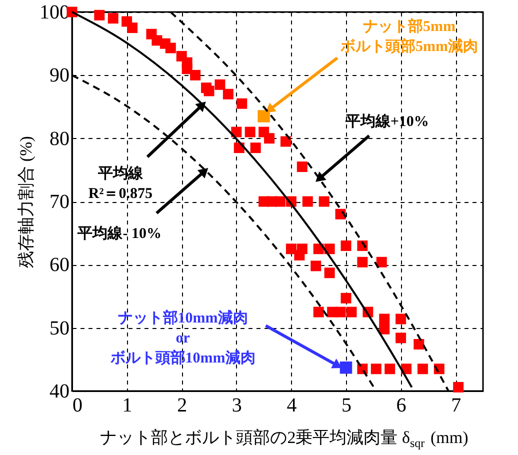 This screenshot has width=518, height=455. Describe the element at coordinates (60, 391) in the screenshot. I see `y-tick-label: 40` at that location.